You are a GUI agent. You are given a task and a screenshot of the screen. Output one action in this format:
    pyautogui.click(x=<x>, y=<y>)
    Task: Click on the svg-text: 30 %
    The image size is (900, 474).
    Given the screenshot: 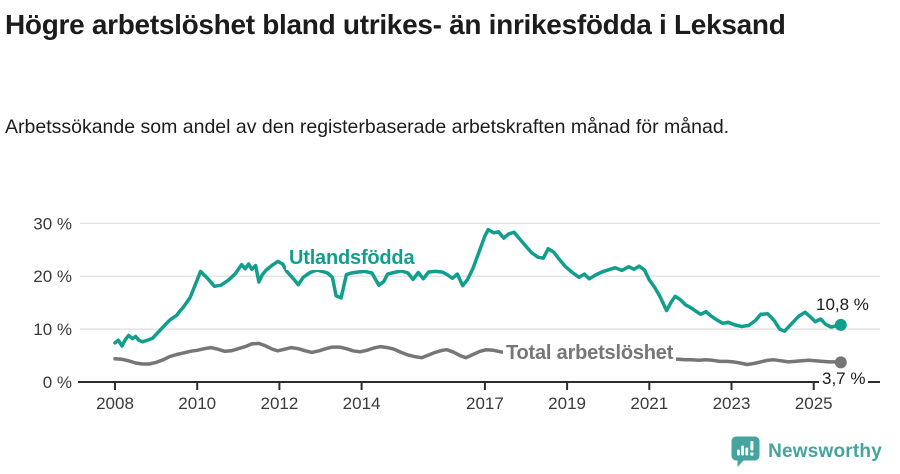 What is the action you would take?
    pyautogui.click(x=52, y=223)
    